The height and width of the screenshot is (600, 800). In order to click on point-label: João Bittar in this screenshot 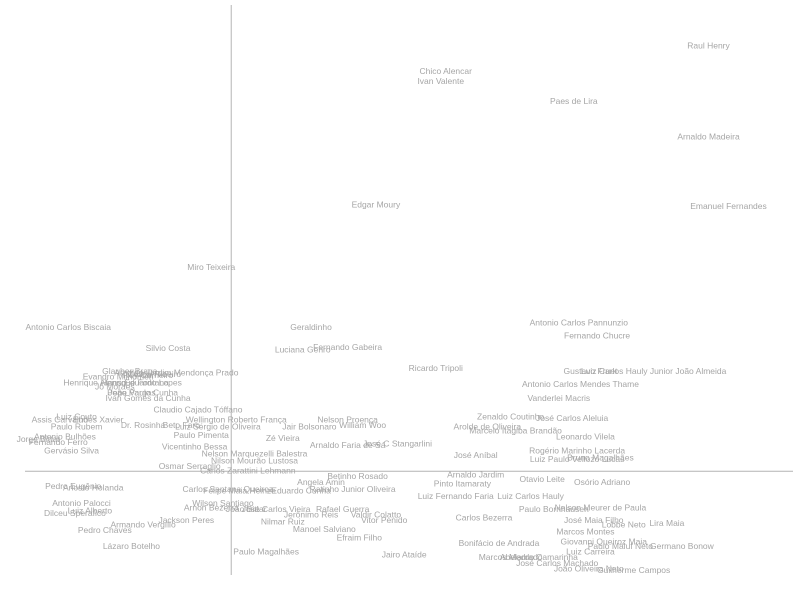, I will do `click(246, 509)`.